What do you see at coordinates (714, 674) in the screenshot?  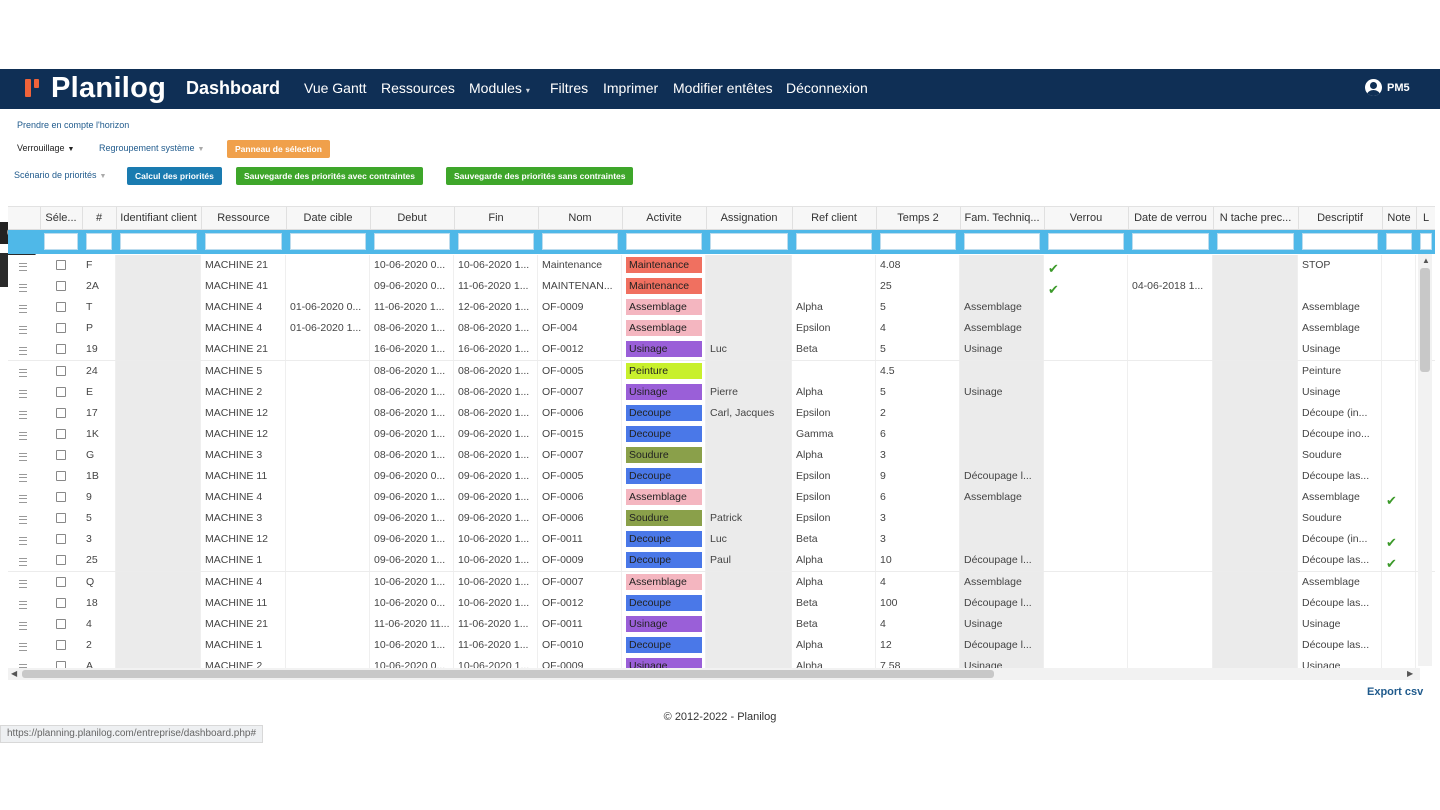 I see `horizontal-scrollbar: ◀ ▶` at bounding box center [714, 674].